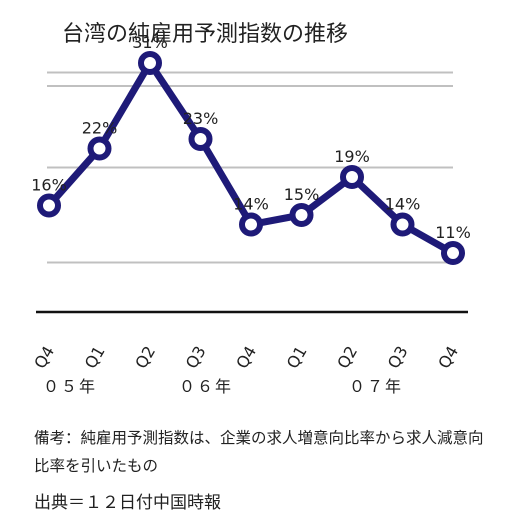 This screenshot has height=529, width=506. I want to click on year-group-label: ０５年, so click(70, 386).